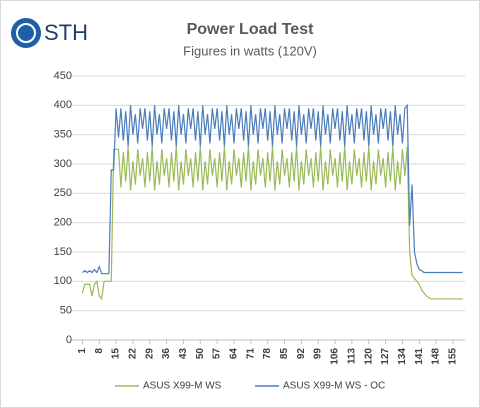  What do you see at coordinates (334, 386) in the screenshot?
I see `legend-label: ASUS X99-M WS - OC` at bounding box center [334, 386].